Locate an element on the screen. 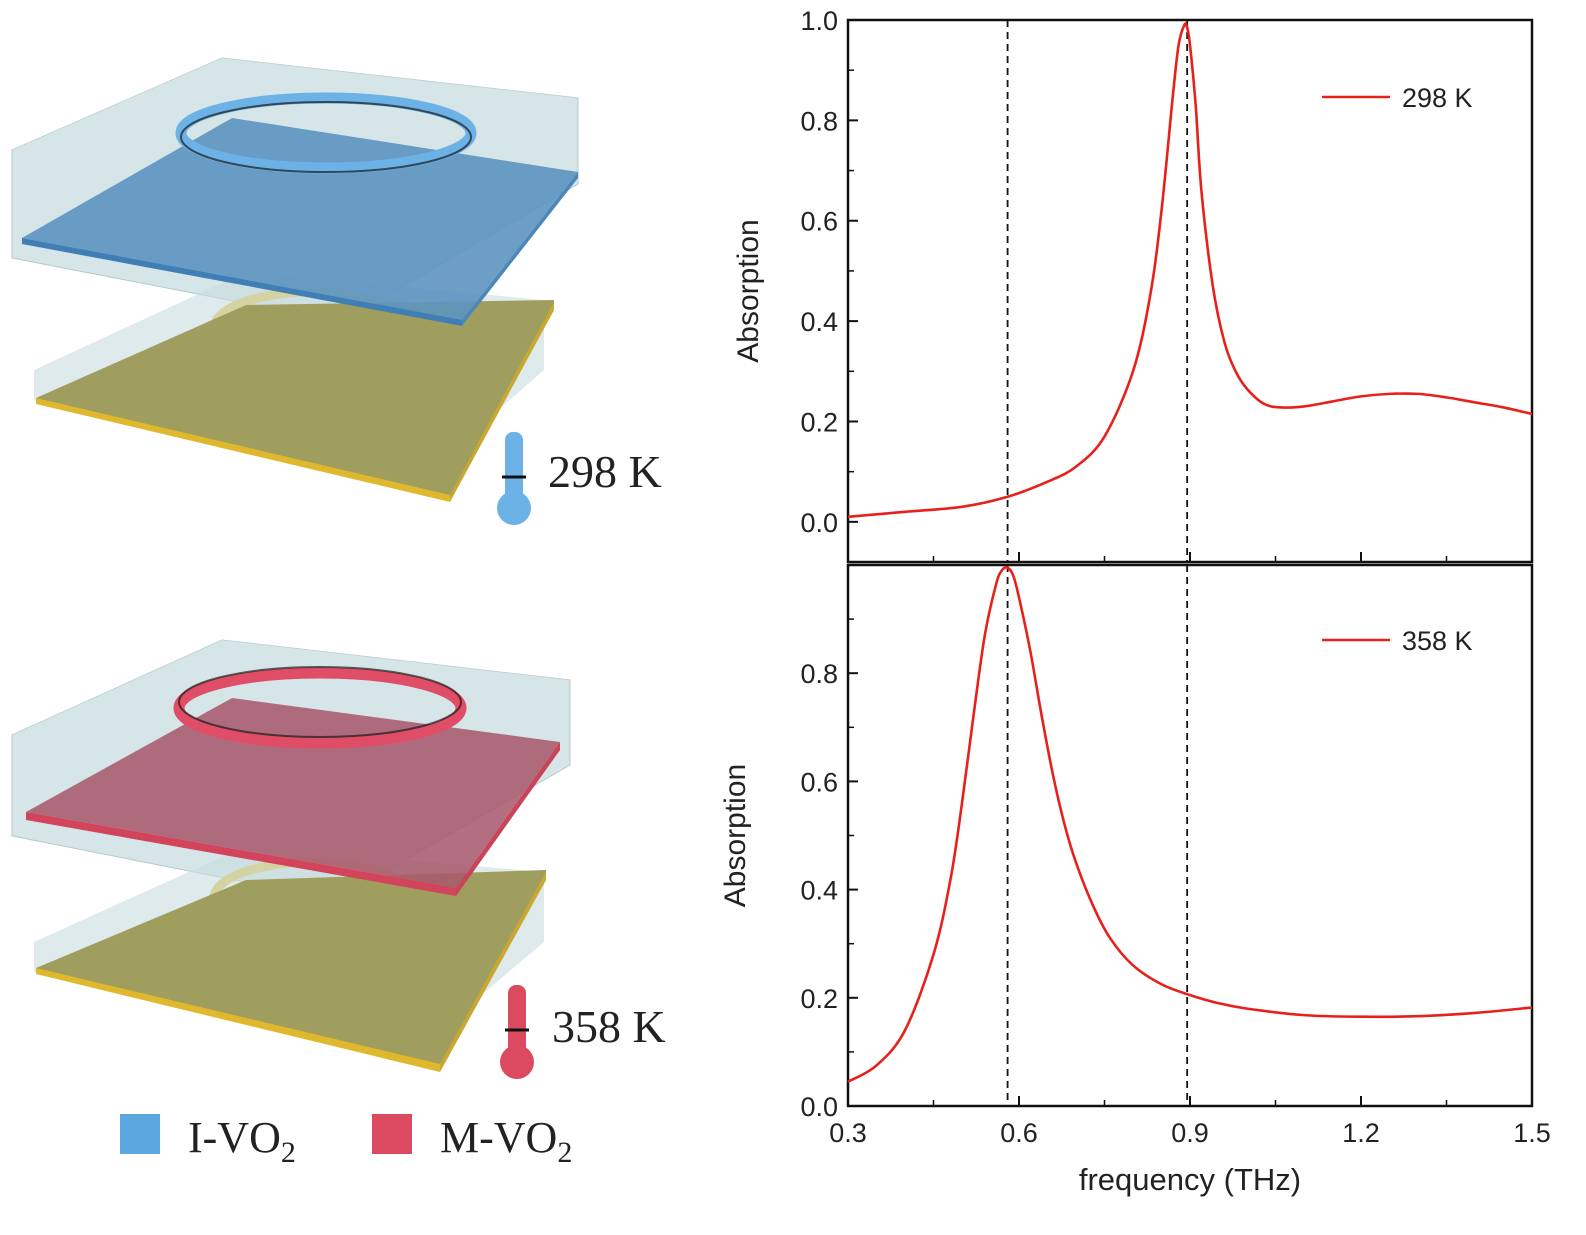 The height and width of the screenshot is (1235, 1586). legend-label-i-vo2: I-VO2 is located at coordinates (242, 1141).